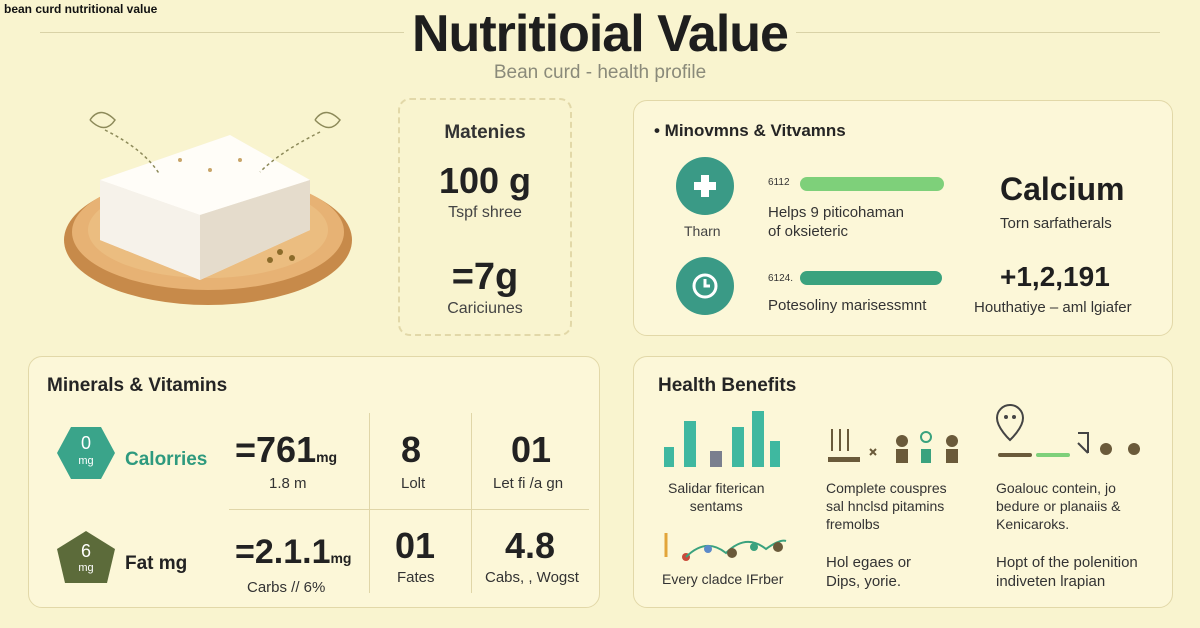 Image resolution: width=1200 pixels, height=628 pixels. What do you see at coordinates (716, 488) in the screenshot?
I see `benefit-1-line1: Salidar fiterican` at bounding box center [716, 488].